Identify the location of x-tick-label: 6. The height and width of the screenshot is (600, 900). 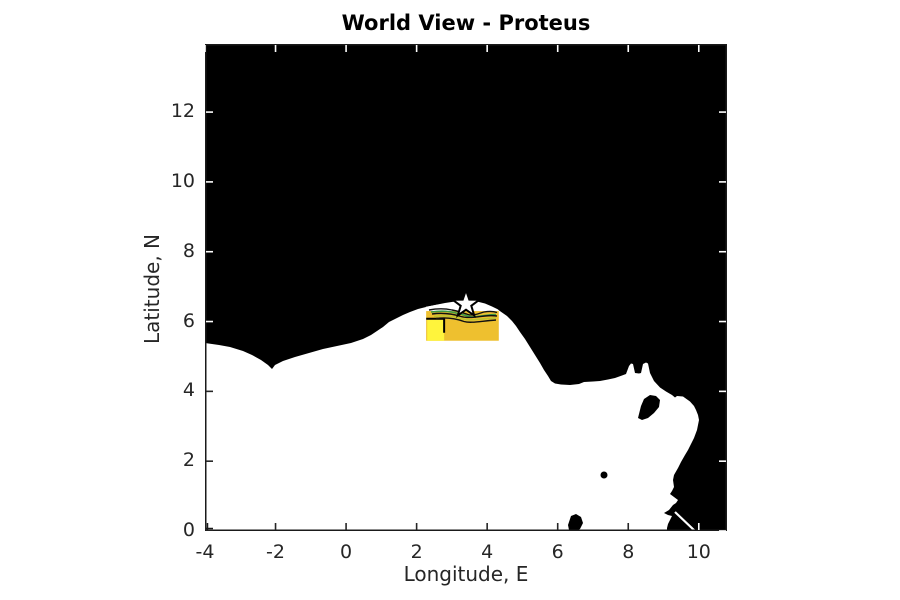
(557, 552).